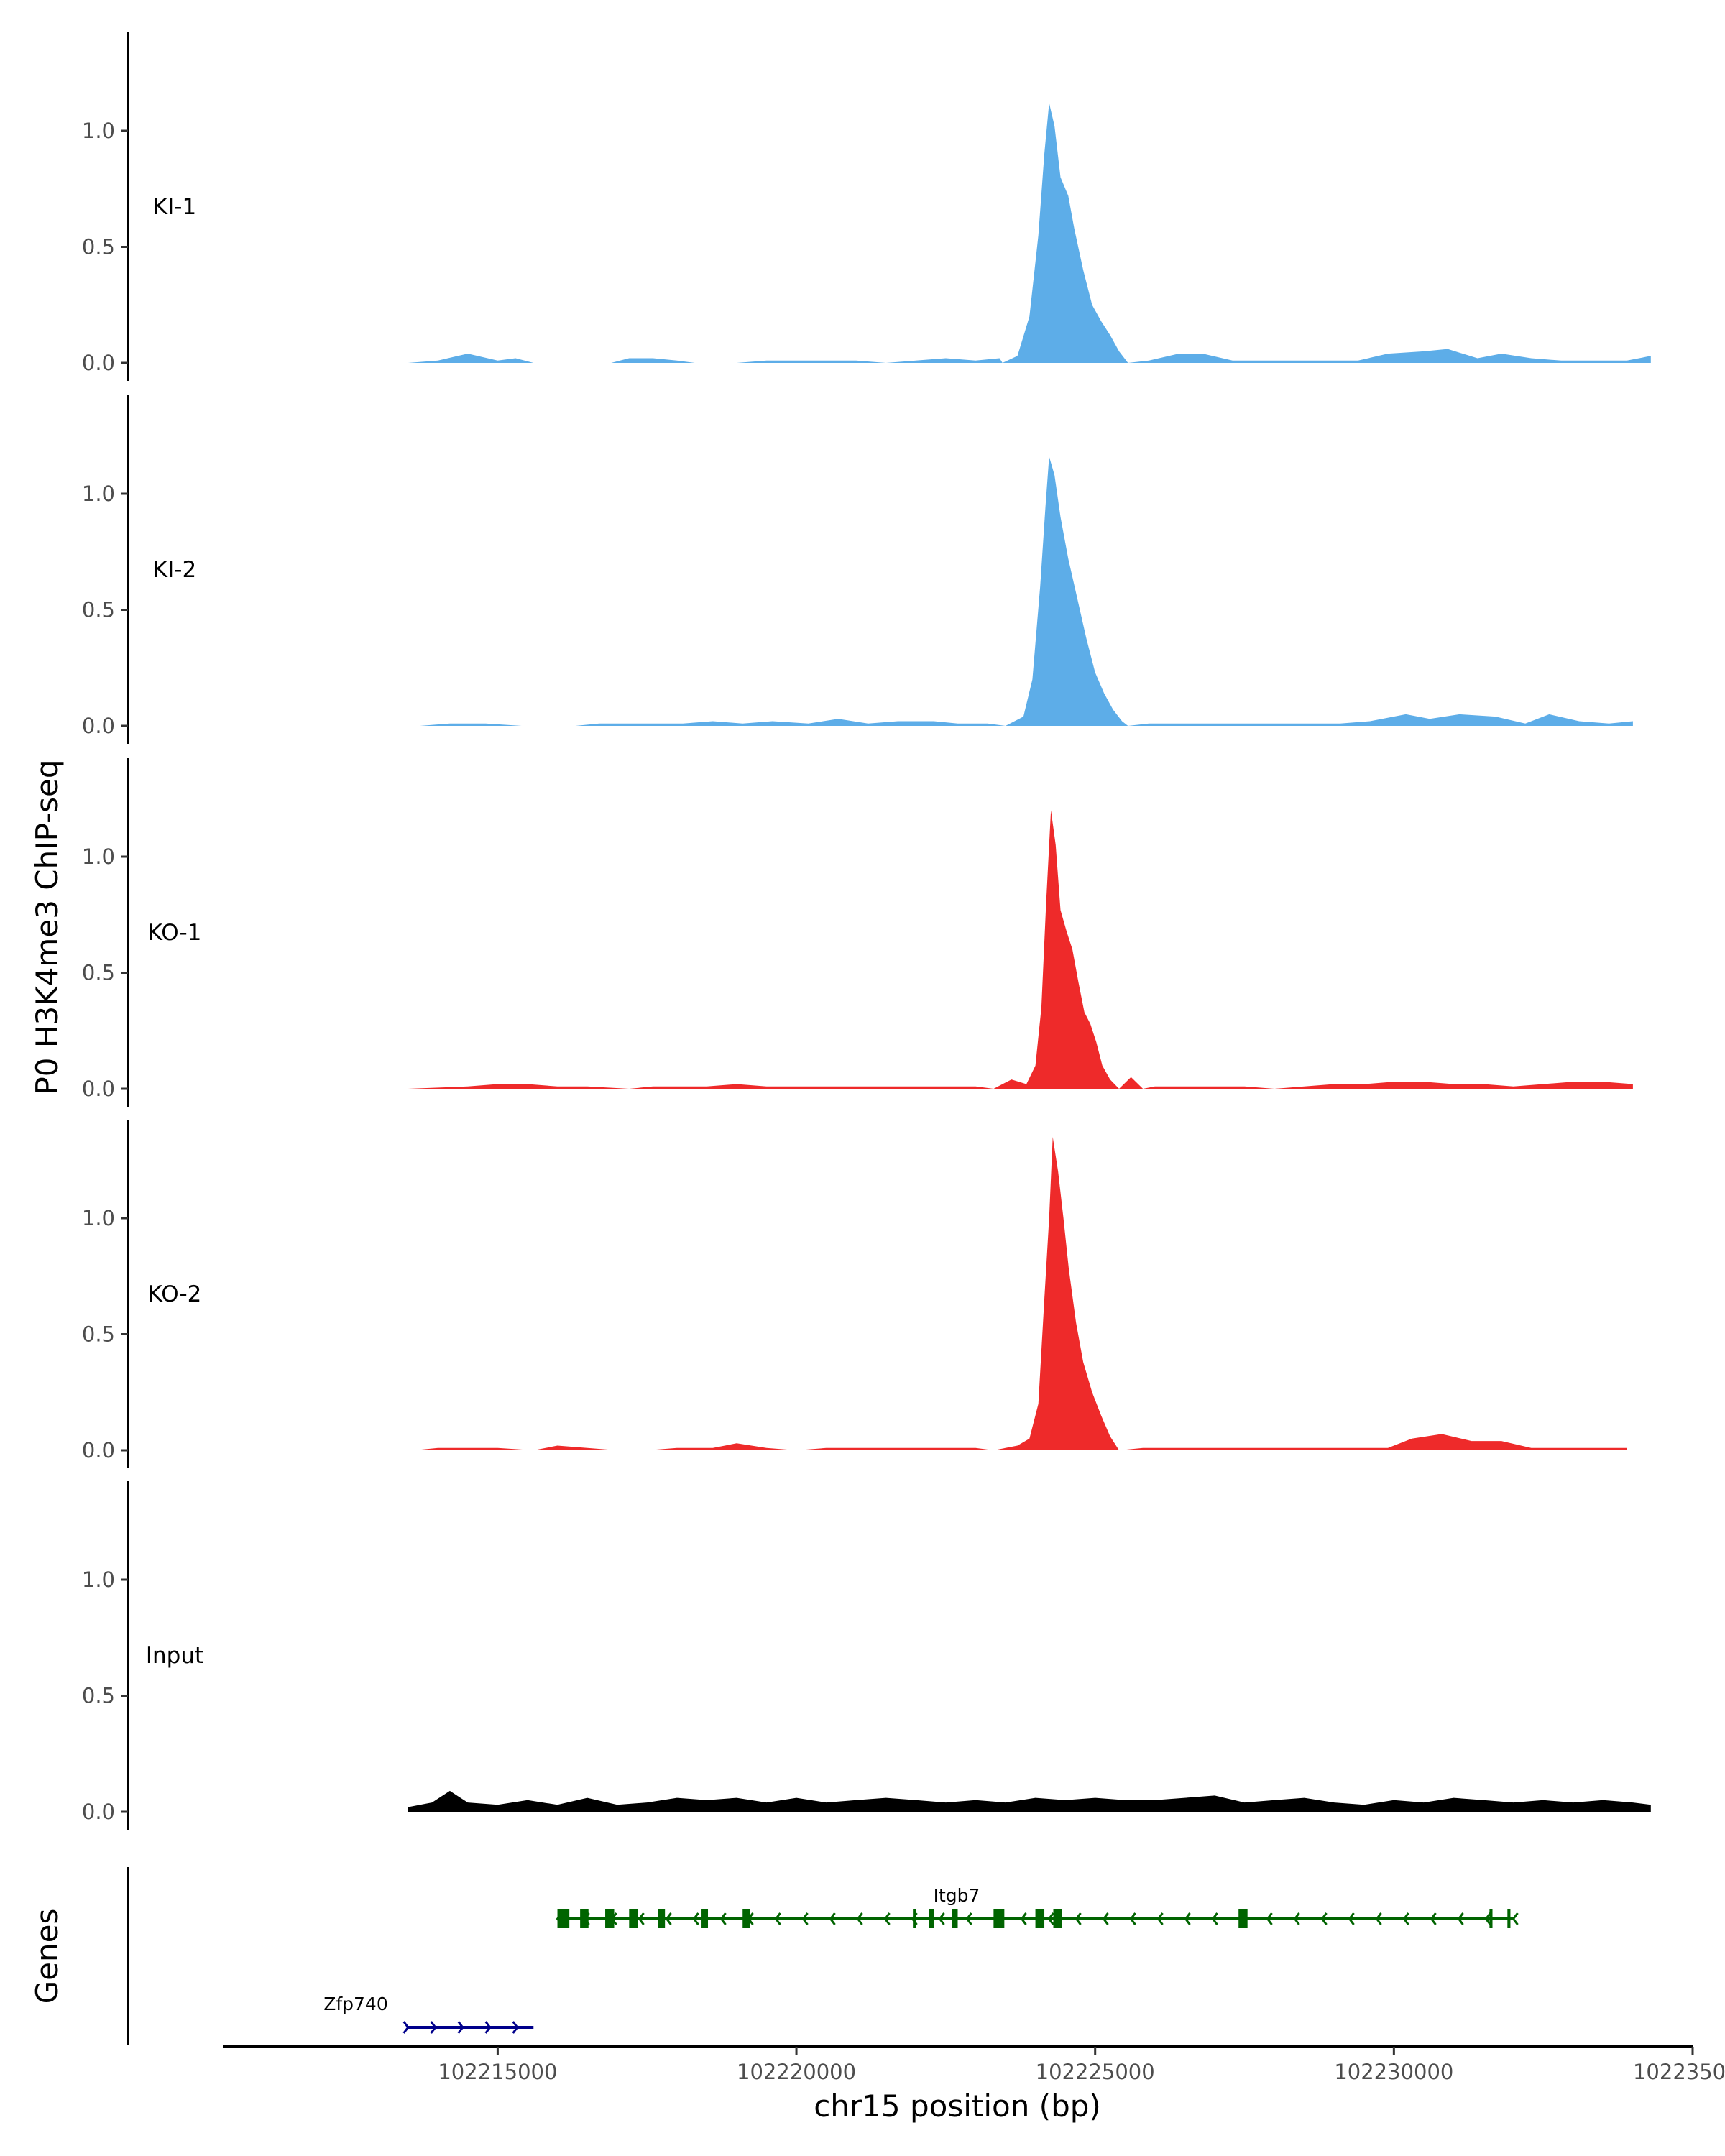 The width and height of the screenshot is (1725, 2156). I want to click on track-label: KO-1, so click(175, 933).